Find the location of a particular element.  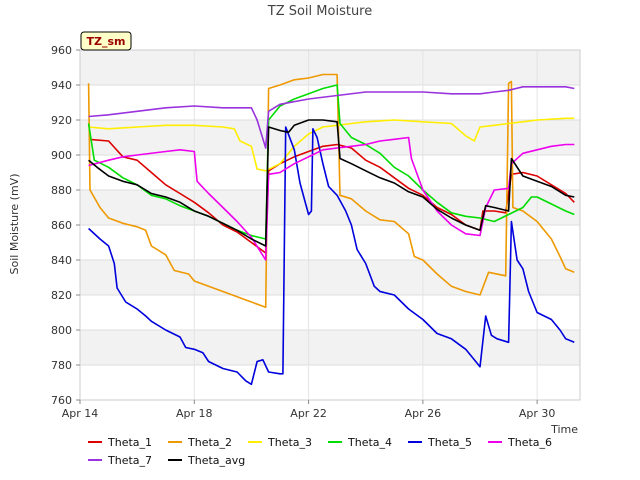

badge-box is located at coordinates (106, 41).